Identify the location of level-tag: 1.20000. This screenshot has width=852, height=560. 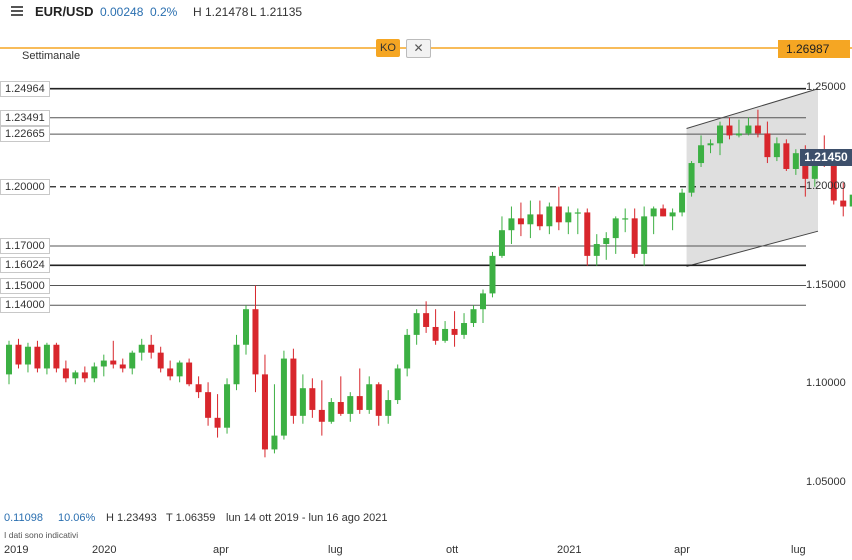
(25, 186).